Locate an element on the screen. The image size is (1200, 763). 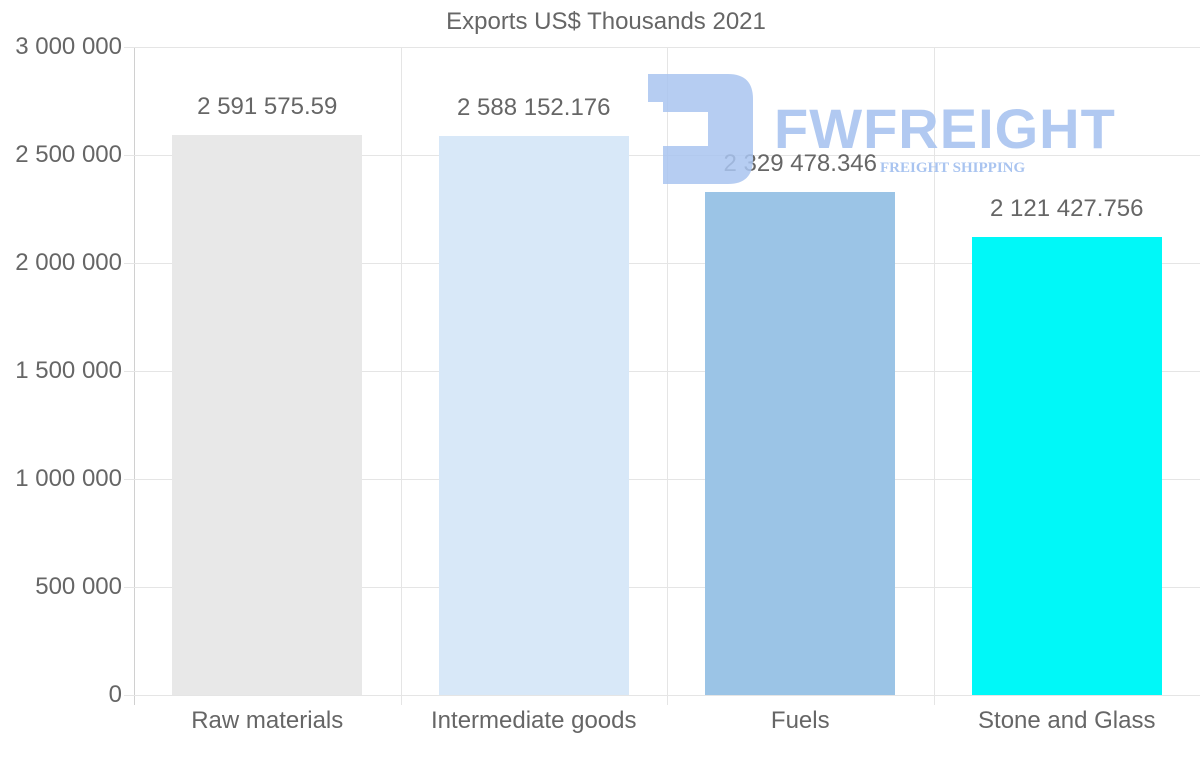
y-tick-label: 3 000 000 is located at coordinates (68, 46).